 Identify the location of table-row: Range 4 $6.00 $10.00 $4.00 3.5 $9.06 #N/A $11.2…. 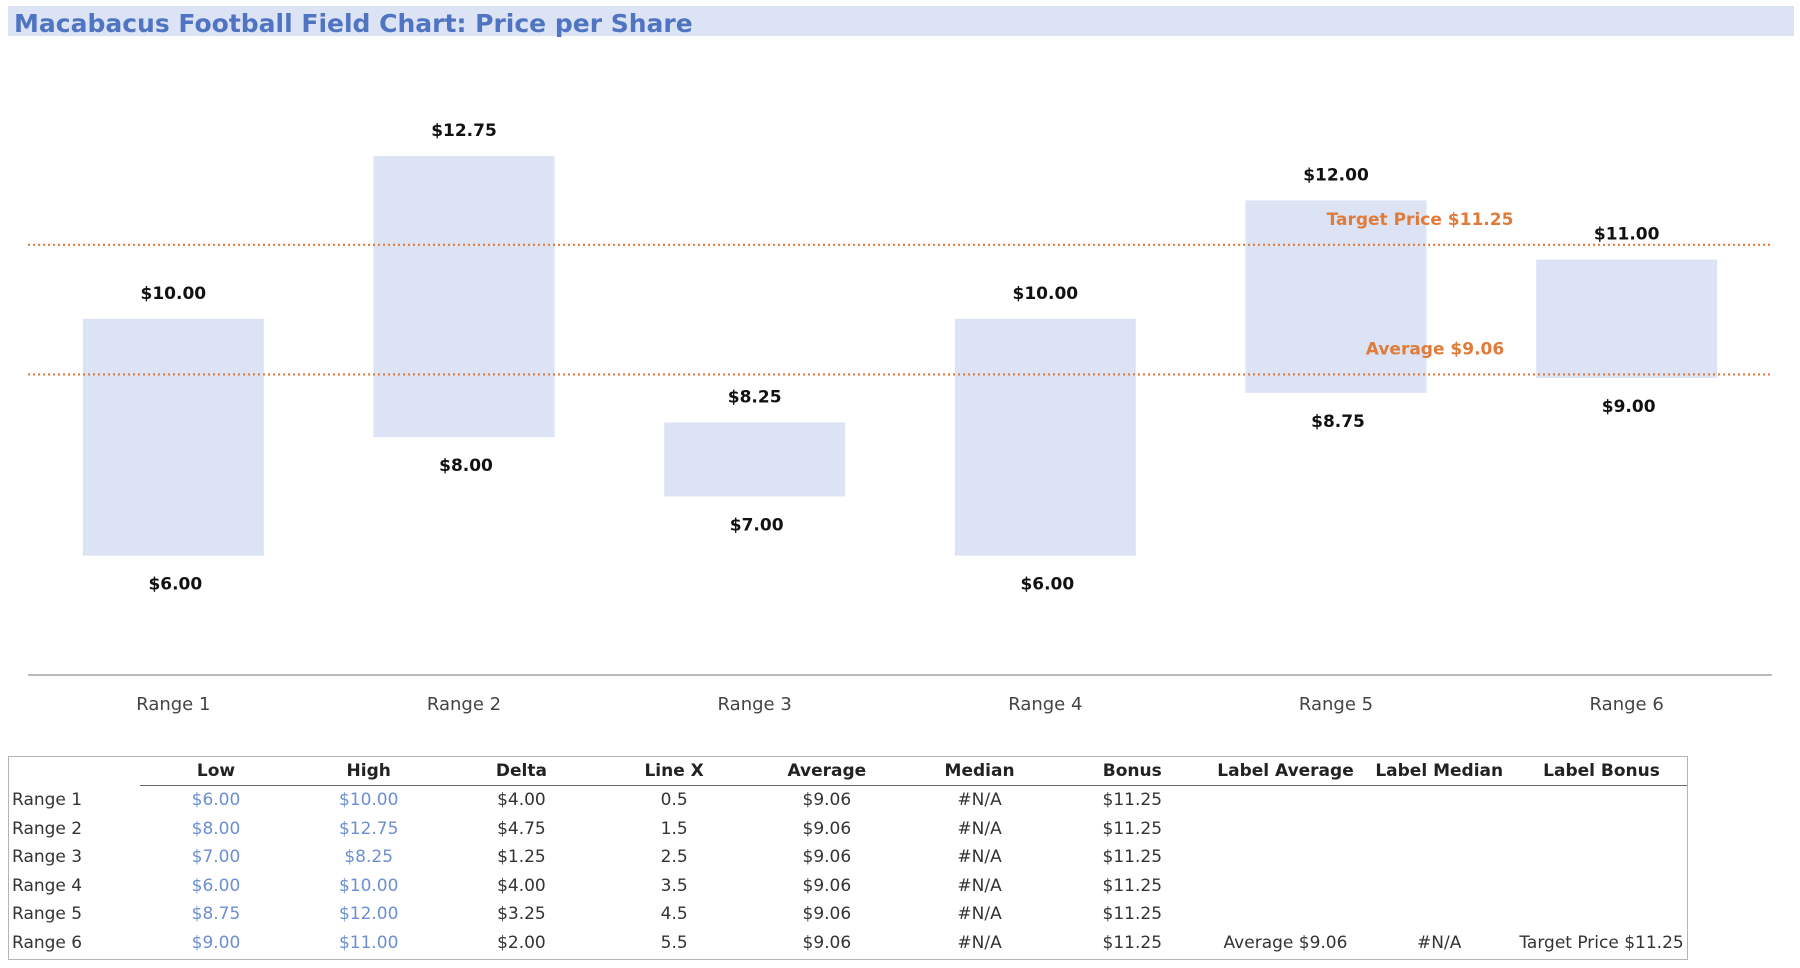
(848, 886).